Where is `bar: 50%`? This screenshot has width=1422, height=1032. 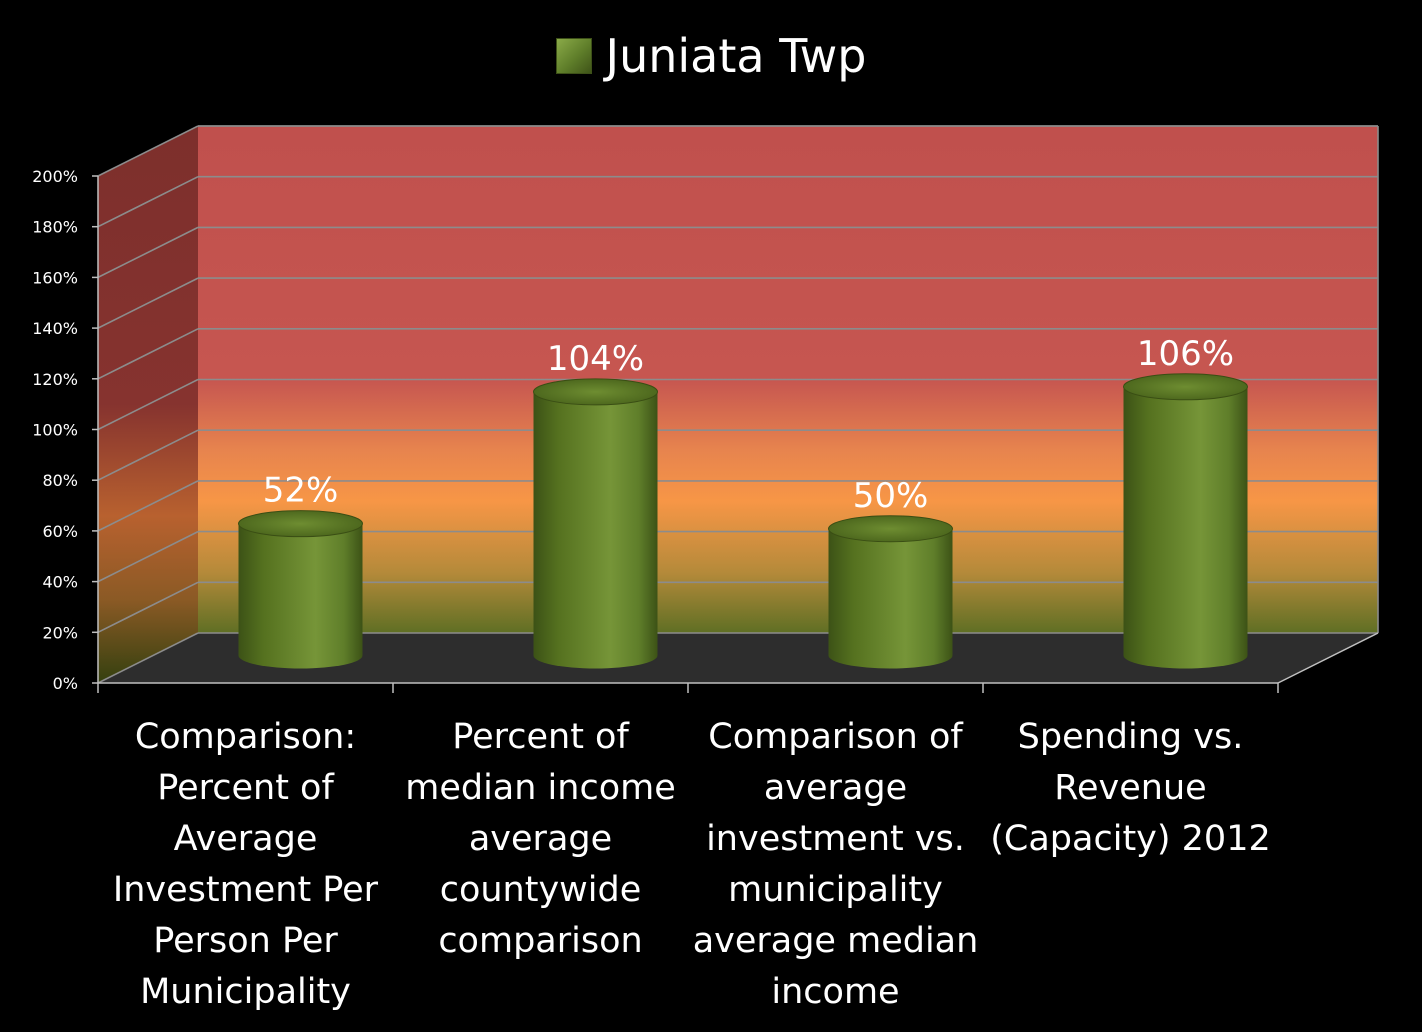
bar: 50% is located at coordinates (890, 572).